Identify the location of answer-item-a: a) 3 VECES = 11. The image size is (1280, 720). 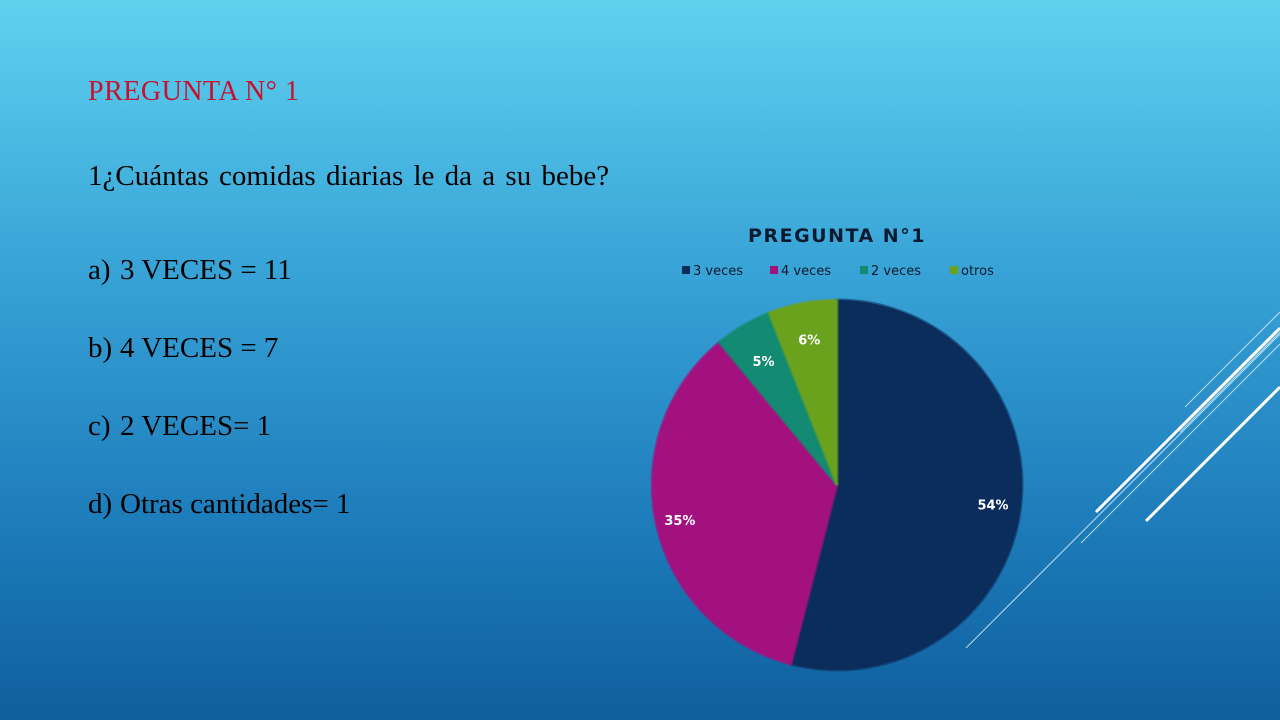
(219, 287).